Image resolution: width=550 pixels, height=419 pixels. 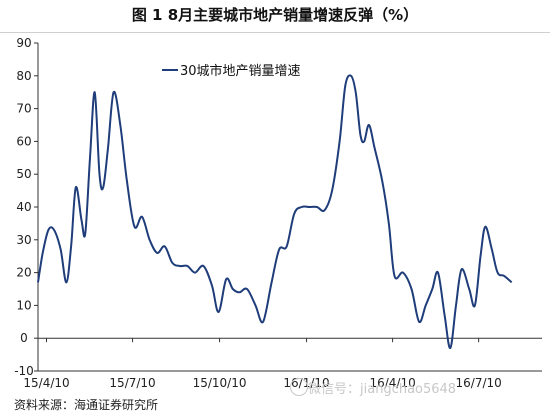 I want to click on y-tick-label: 0, so click(x=24, y=338).